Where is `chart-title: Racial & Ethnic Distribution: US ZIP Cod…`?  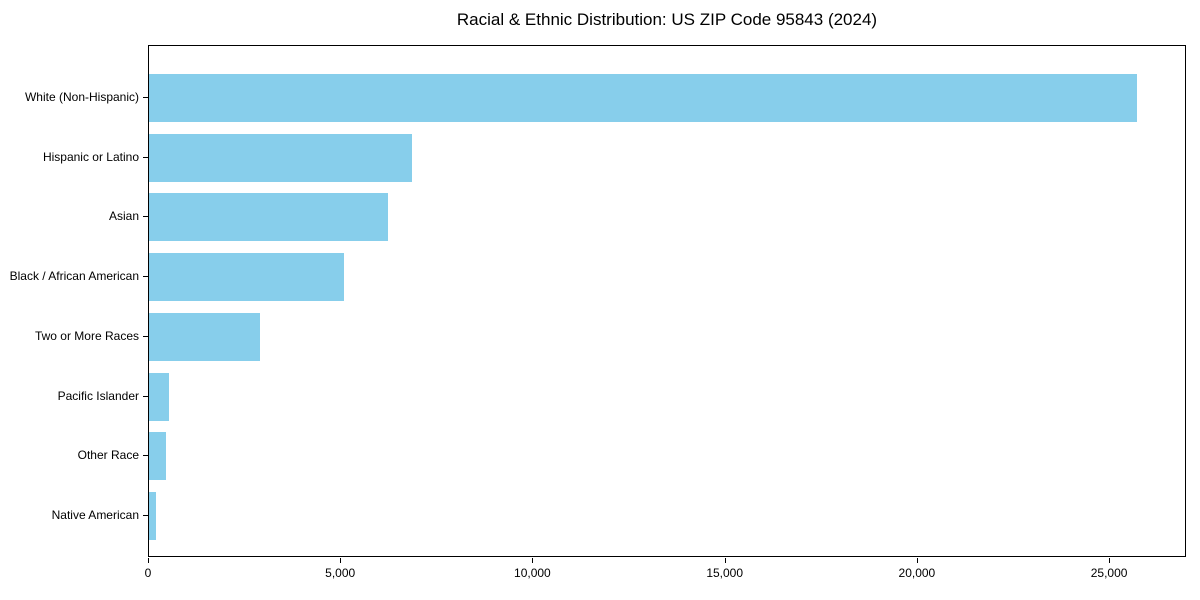
chart-title: Racial & Ethnic Distribution: US ZIP Cod… is located at coordinates (667, 19).